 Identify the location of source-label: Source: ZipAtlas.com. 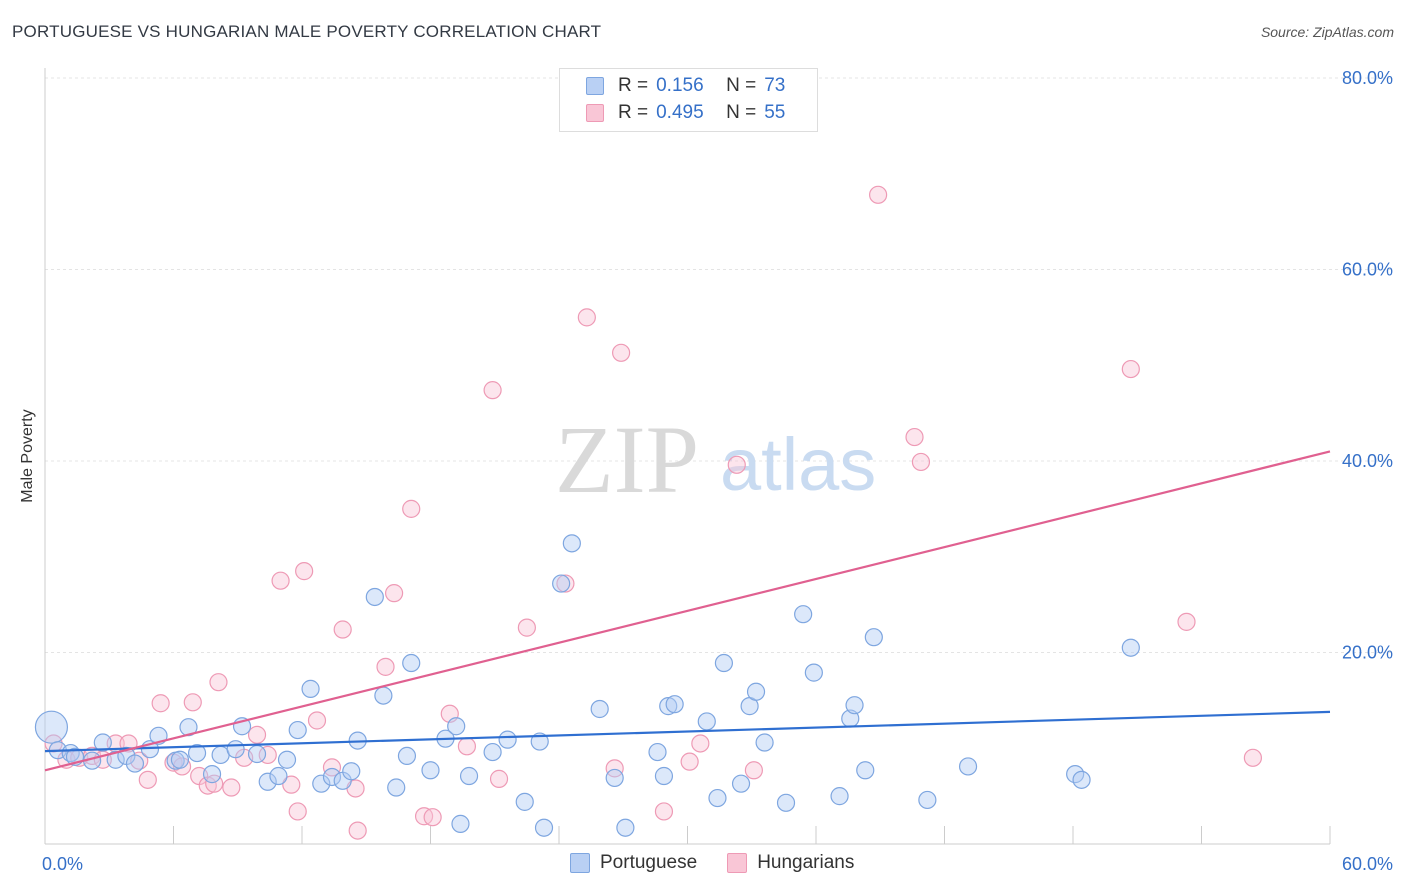
(1327, 32).